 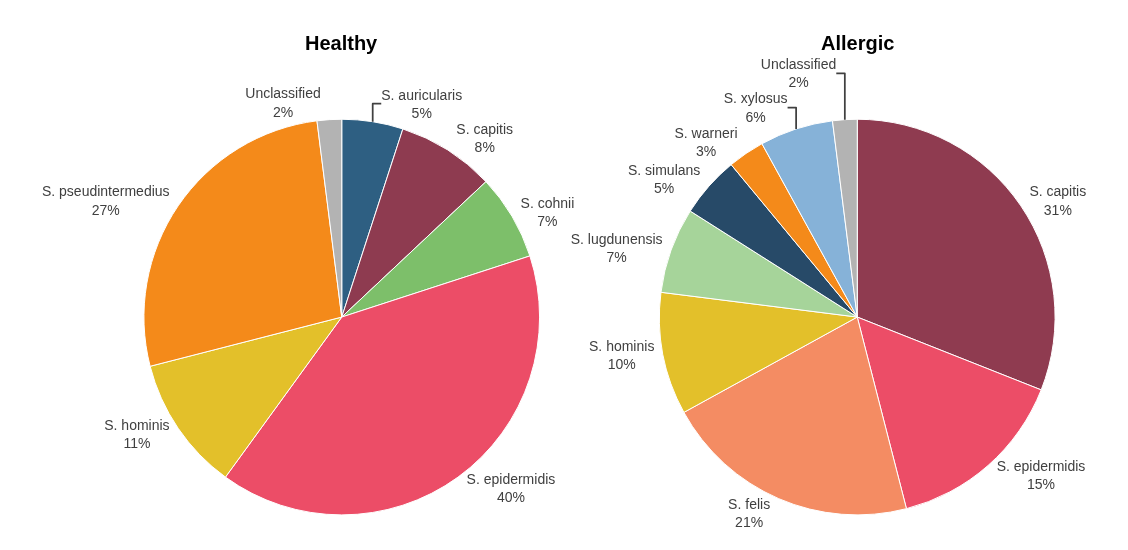 What do you see at coordinates (1057, 209) in the screenshot?
I see `data-label: 31%` at bounding box center [1057, 209].